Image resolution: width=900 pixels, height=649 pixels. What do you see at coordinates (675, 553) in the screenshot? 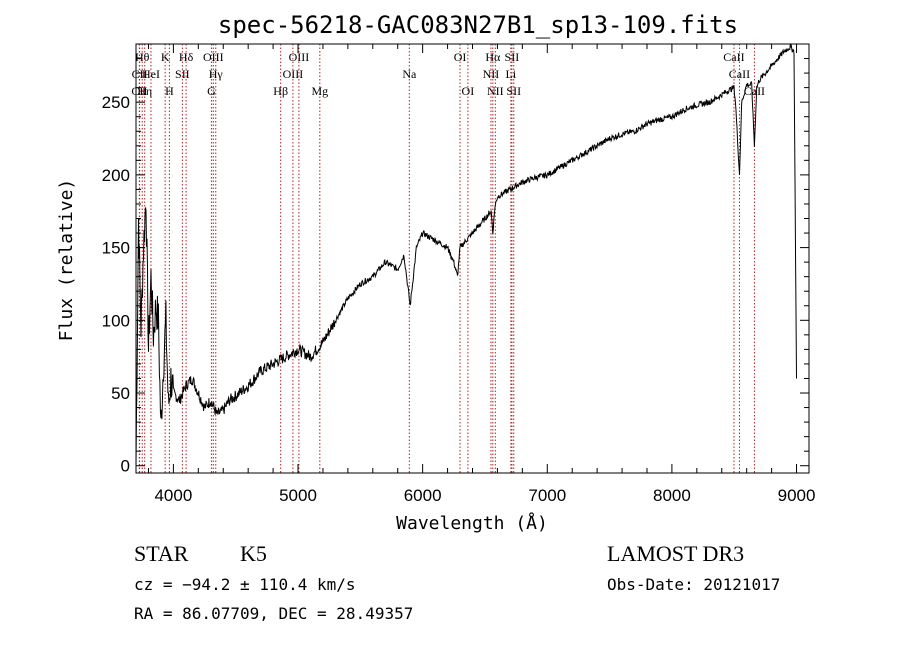
I see `survey-name: LAMOST DR3` at bounding box center [675, 553].